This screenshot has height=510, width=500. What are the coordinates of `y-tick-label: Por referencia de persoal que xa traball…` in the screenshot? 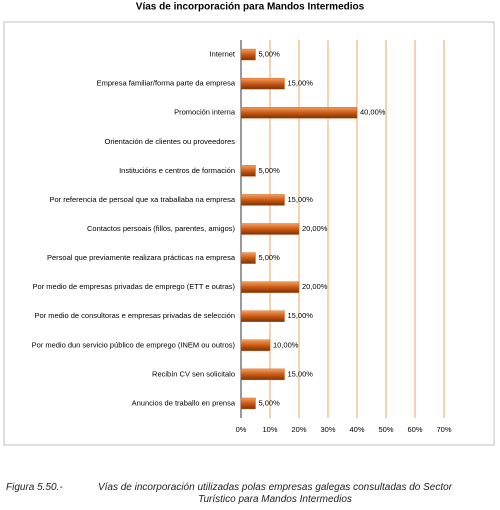 It's located at (142, 199).